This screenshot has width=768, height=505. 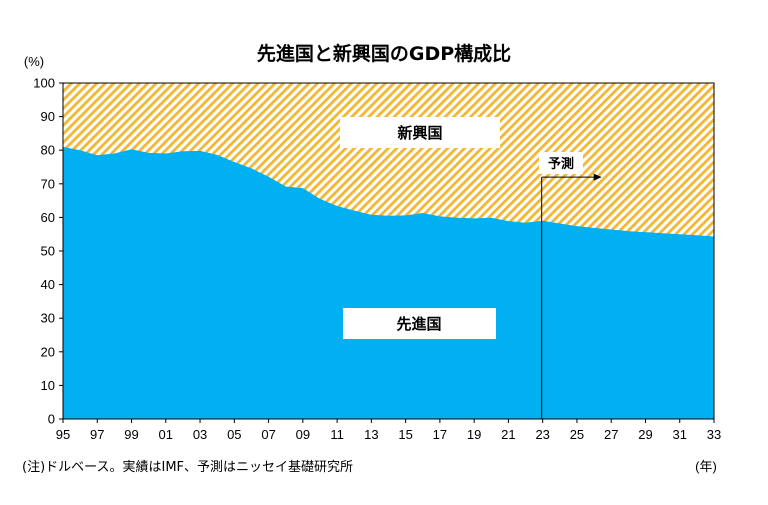 What do you see at coordinates (48, 217) in the screenshot?
I see `y-tick-label: 60` at bounding box center [48, 217].